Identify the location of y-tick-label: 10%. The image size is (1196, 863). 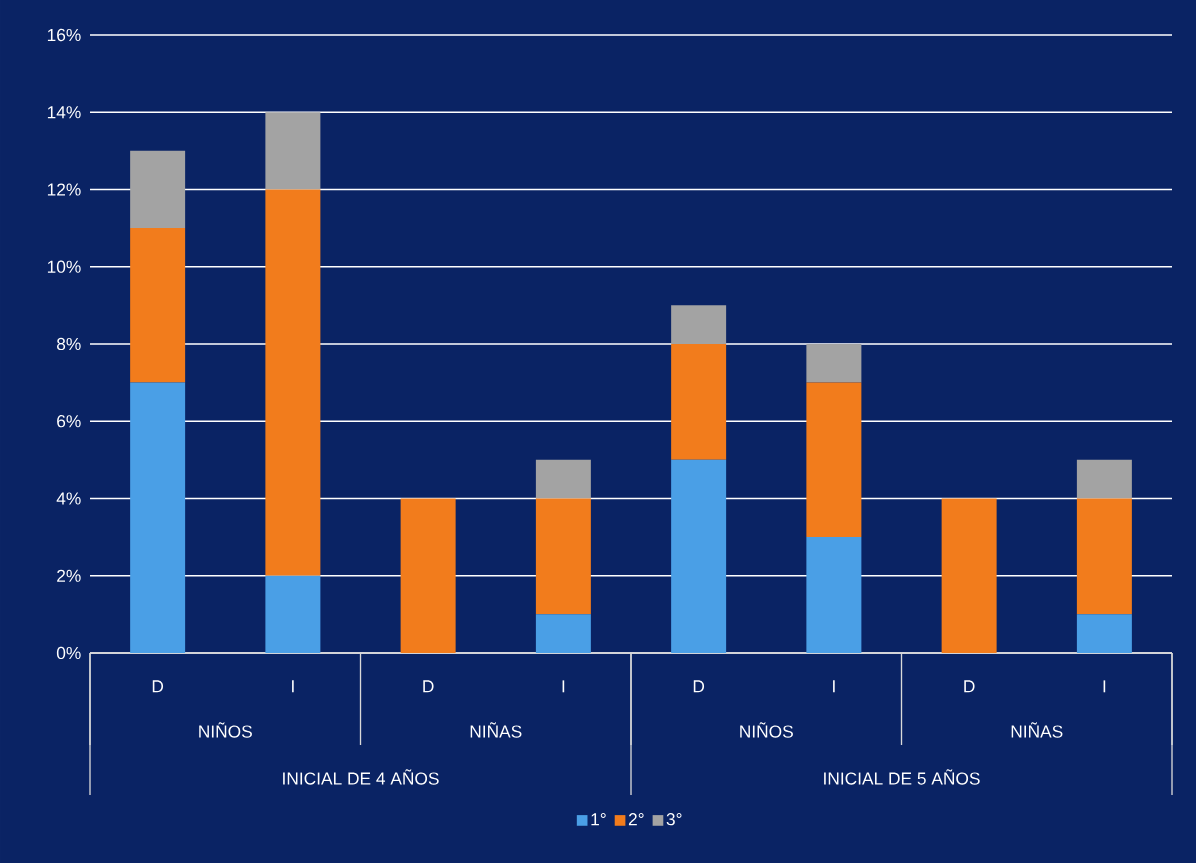
(64, 266).